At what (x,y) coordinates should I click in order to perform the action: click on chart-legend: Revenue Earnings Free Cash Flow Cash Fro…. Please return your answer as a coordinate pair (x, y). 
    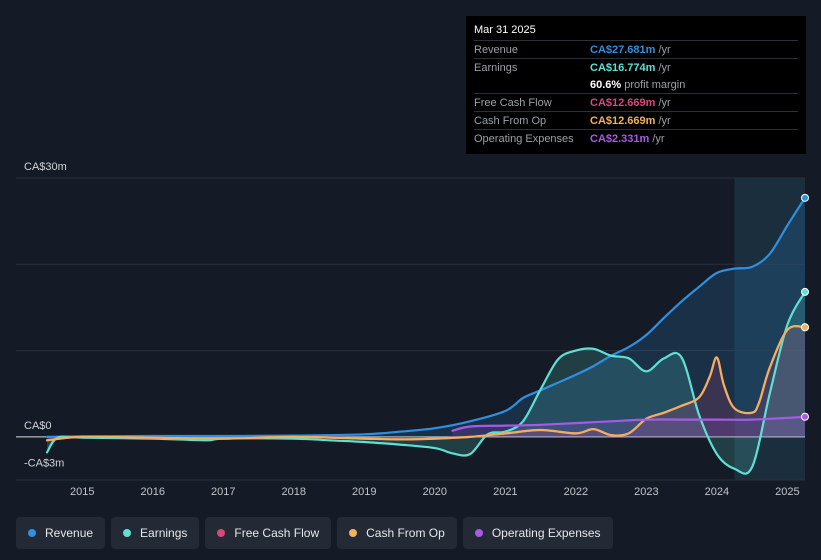
    Looking at the image, I should click on (314, 533).